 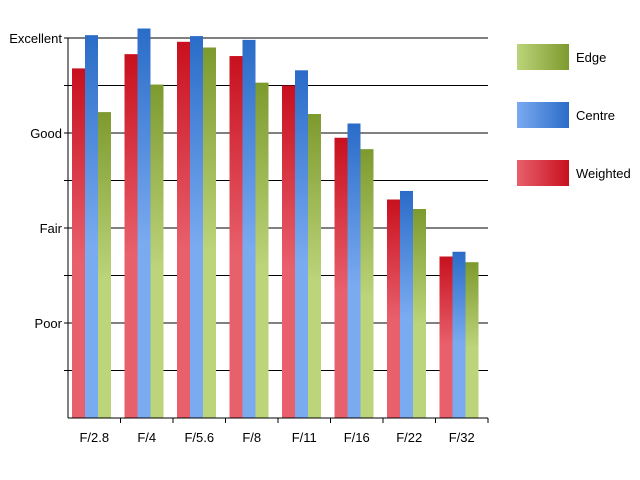 What do you see at coordinates (591, 57) in the screenshot?
I see `legend-label-edge: Edge` at bounding box center [591, 57].